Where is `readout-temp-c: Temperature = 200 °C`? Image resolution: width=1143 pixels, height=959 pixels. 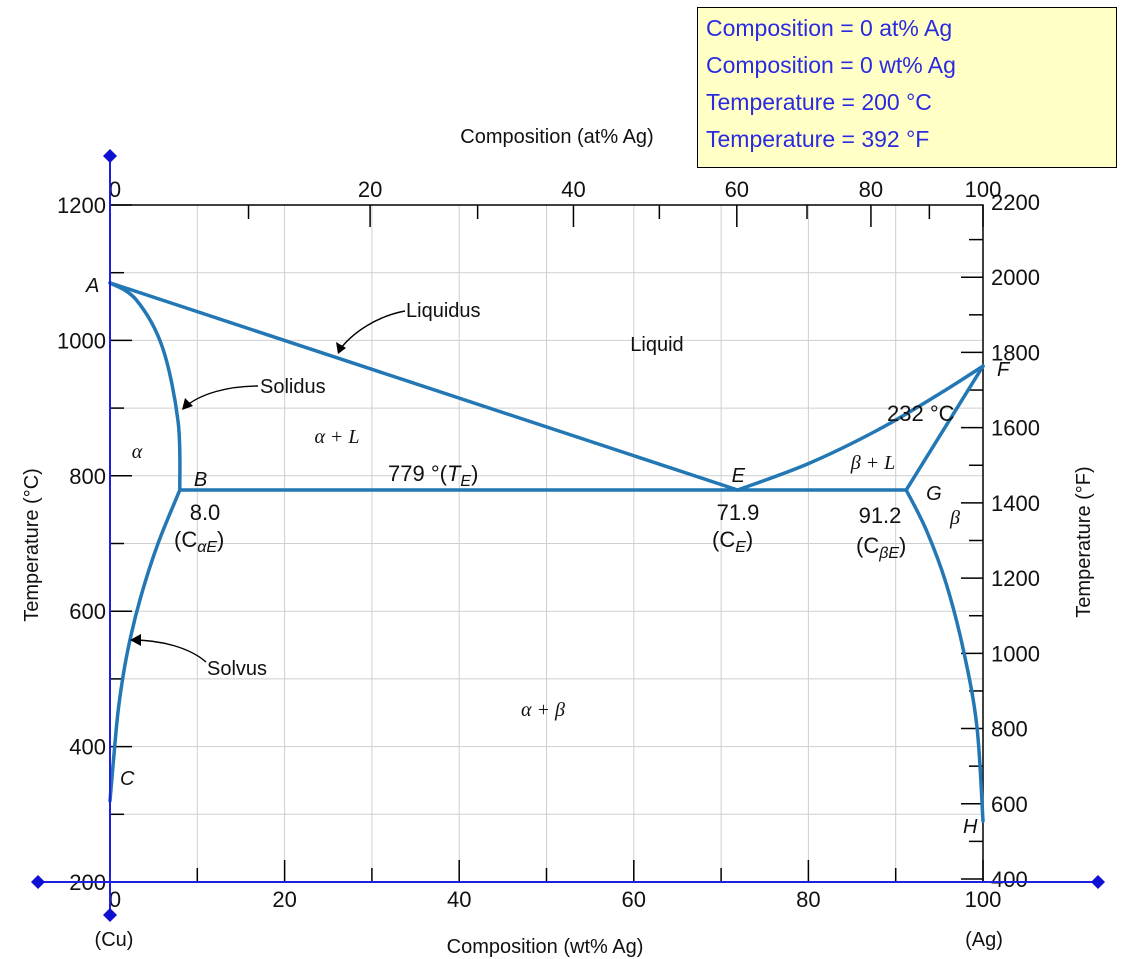
readout-temp-c: Temperature = 200 °C is located at coordinates (819, 102).